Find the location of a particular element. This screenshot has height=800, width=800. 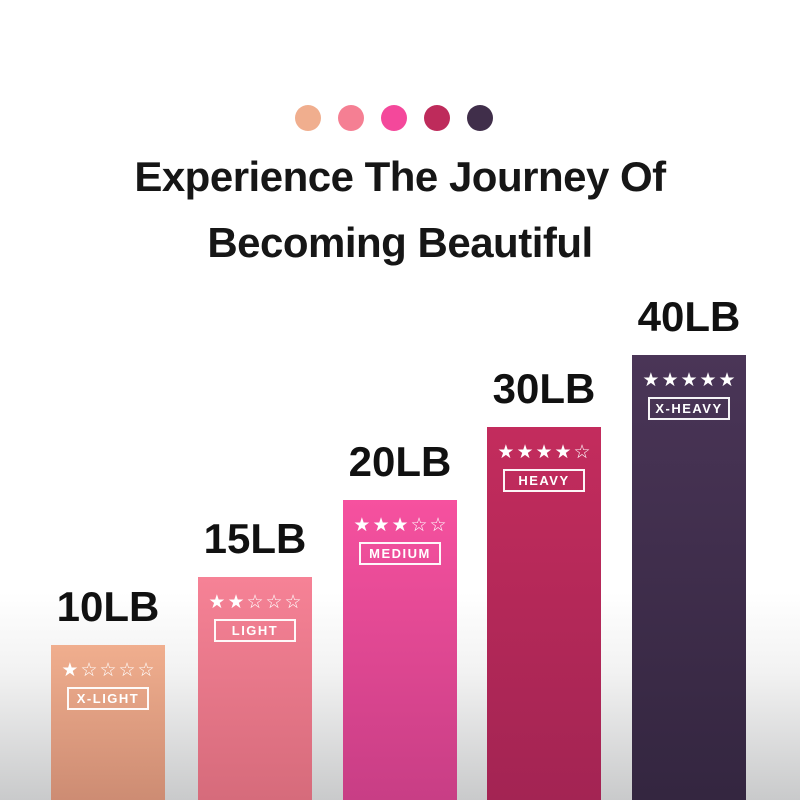

palette-dot-light is located at coordinates (351, 118).